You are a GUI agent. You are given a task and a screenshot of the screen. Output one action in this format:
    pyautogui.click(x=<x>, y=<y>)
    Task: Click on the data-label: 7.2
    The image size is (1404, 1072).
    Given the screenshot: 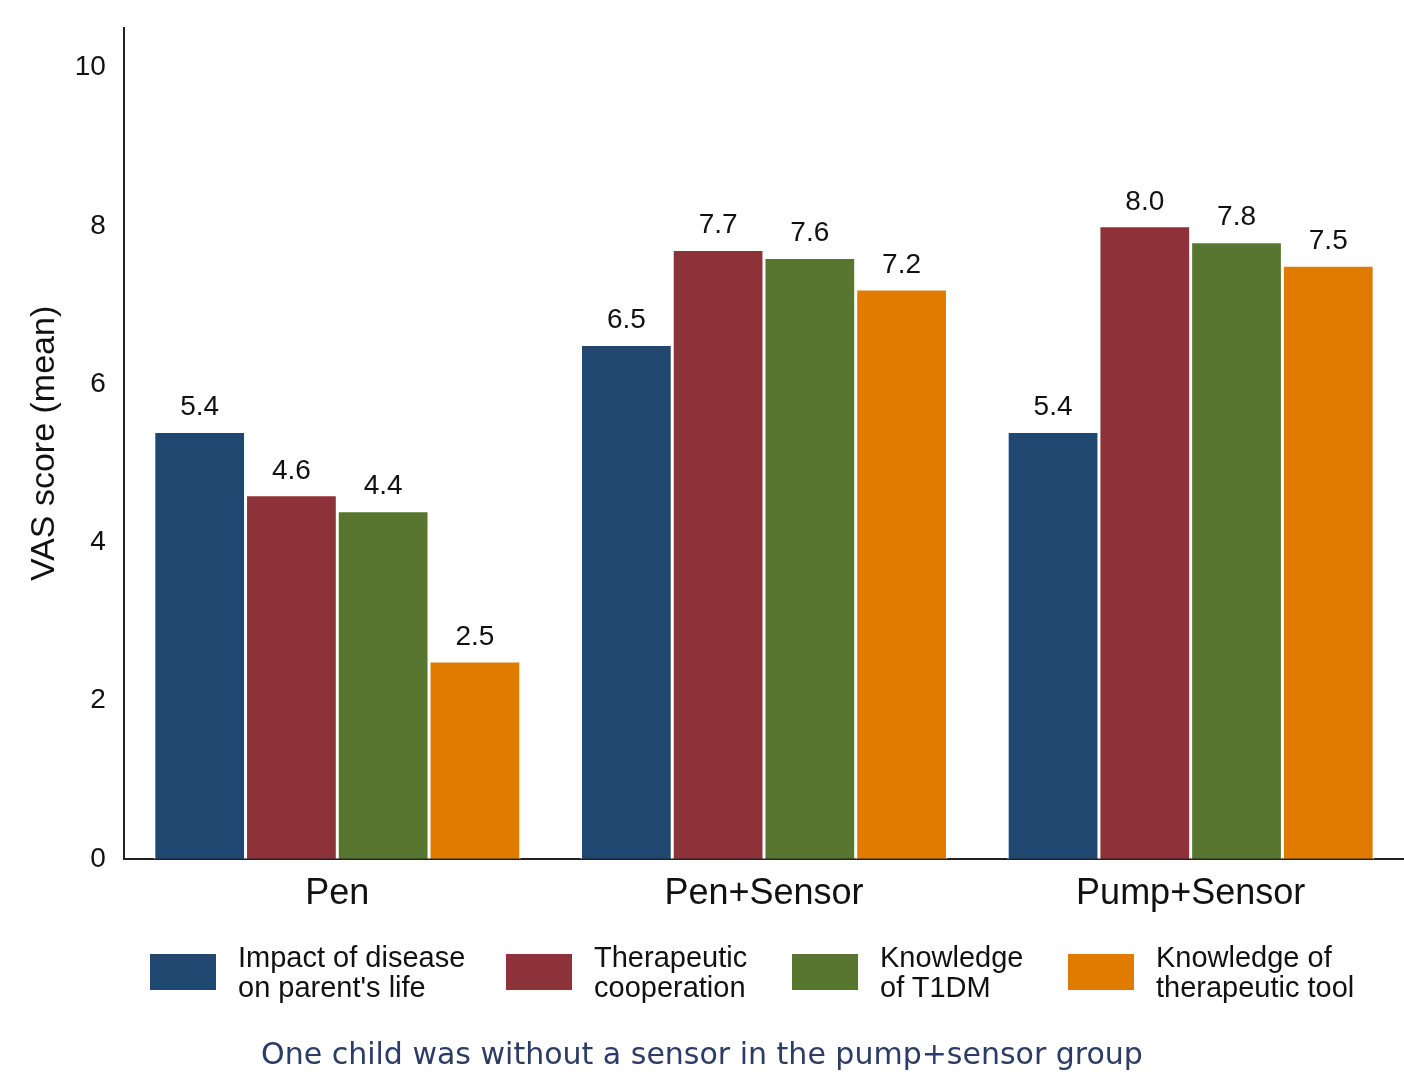 What is the action you would take?
    pyautogui.click(x=902, y=263)
    